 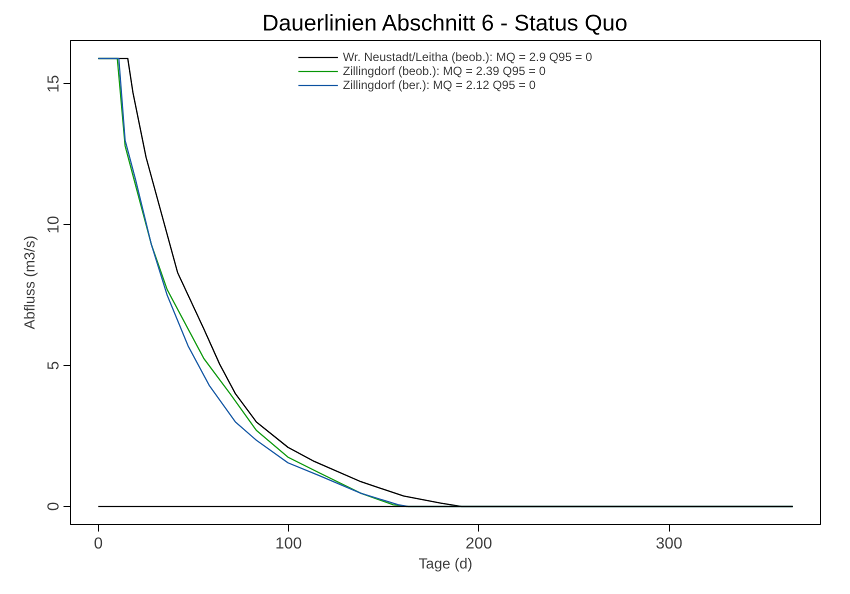 I want to click on y-tick-label: 5, so click(x=54, y=365).